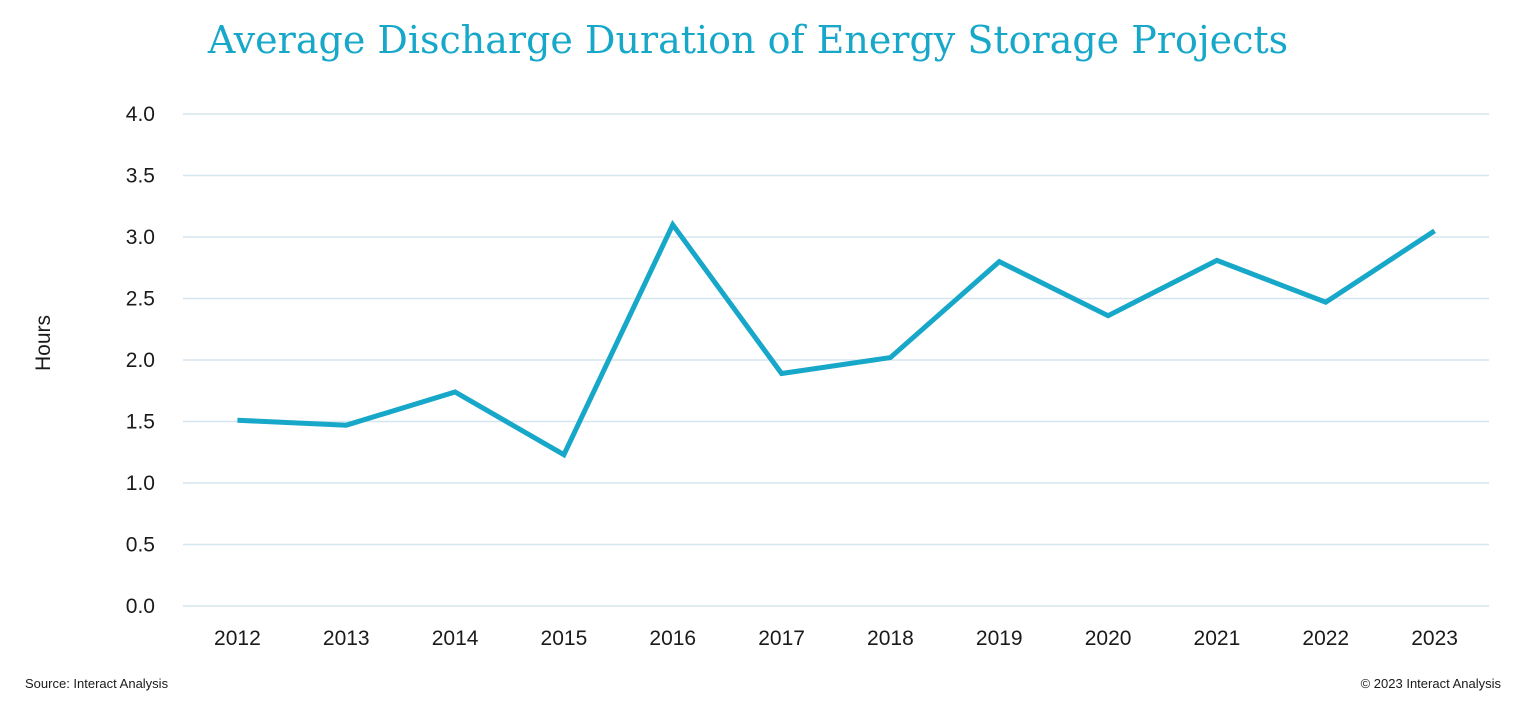  I want to click on x-tick-label: 2013, so click(346, 638).